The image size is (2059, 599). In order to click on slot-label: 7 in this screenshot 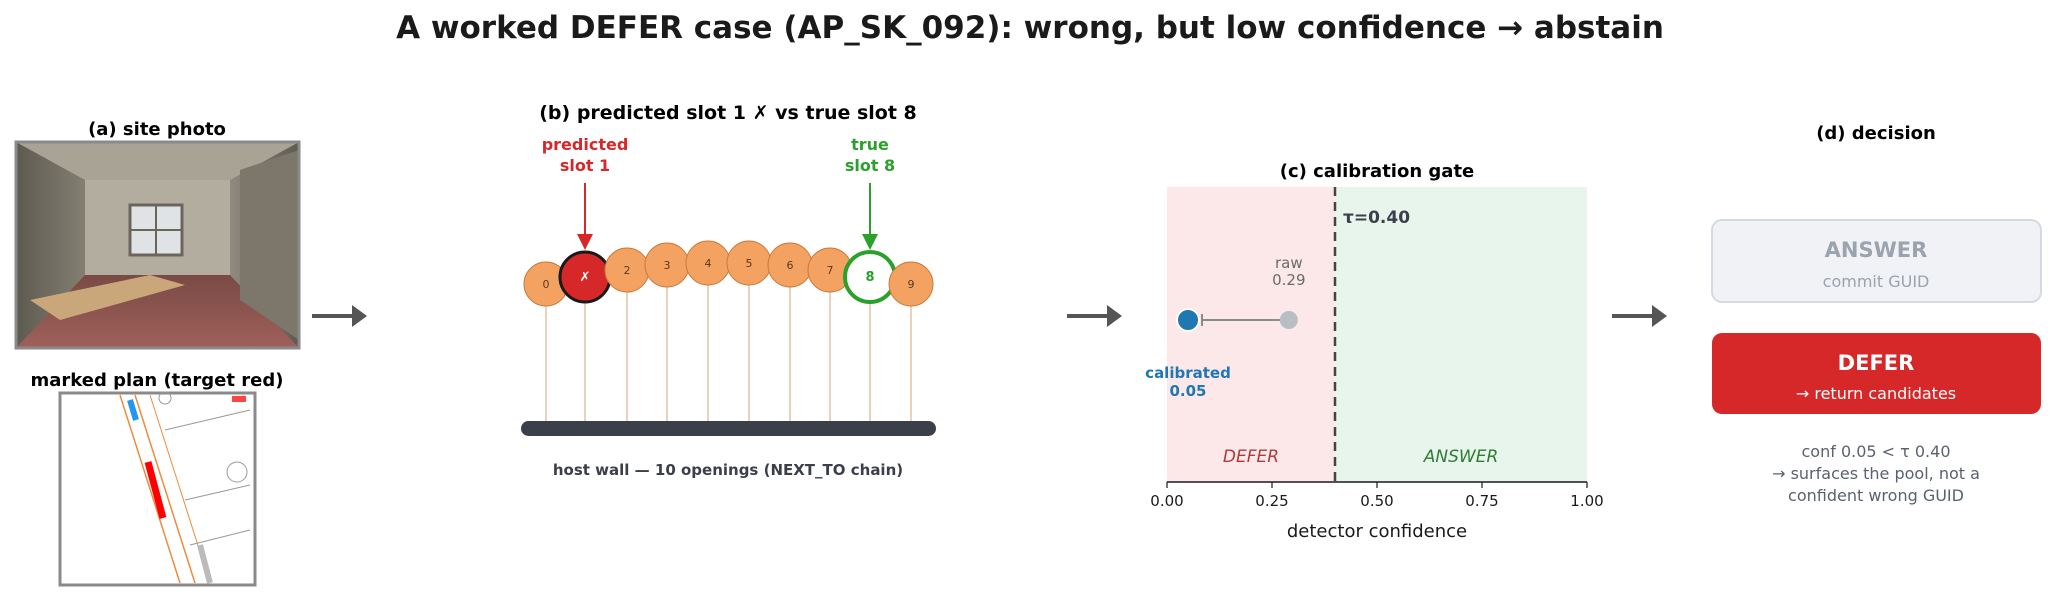, I will do `click(830, 270)`.